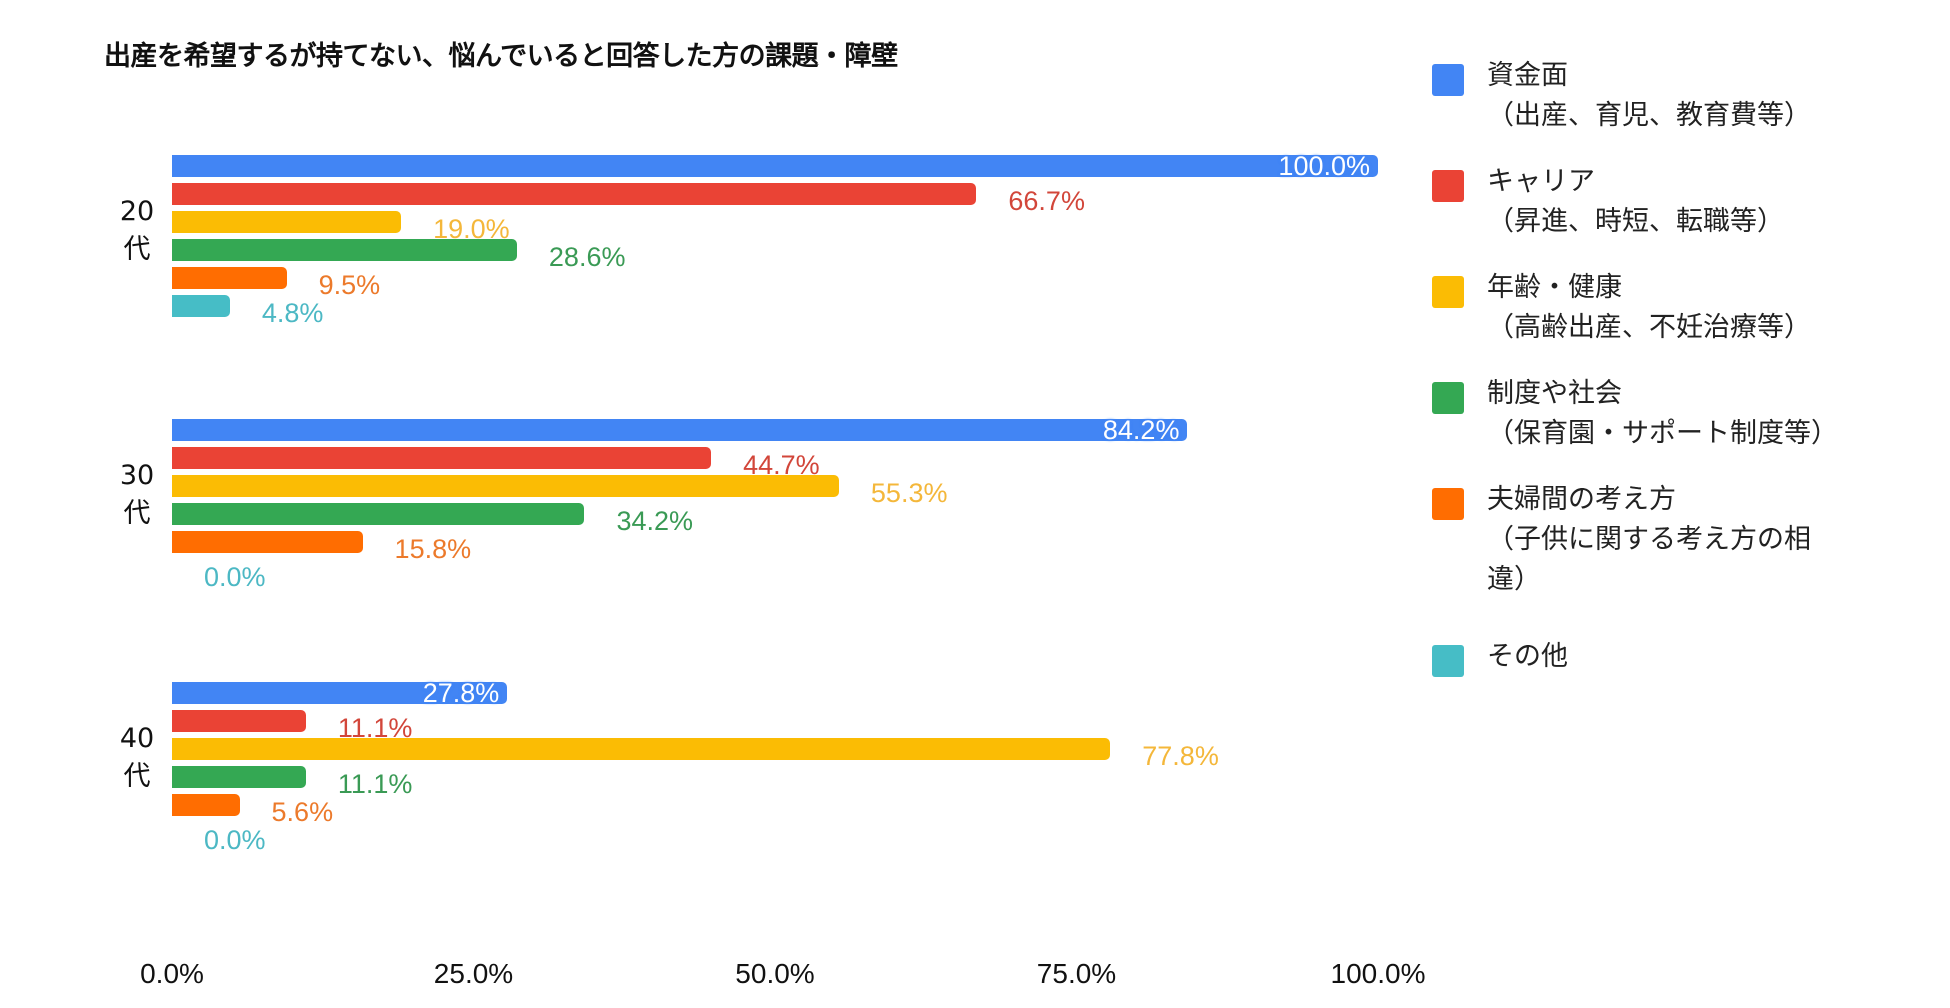 This screenshot has height=1008, width=1950. What do you see at coordinates (137, 495) in the screenshot?
I see `group-label: 30 代` at bounding box center [137, 495].